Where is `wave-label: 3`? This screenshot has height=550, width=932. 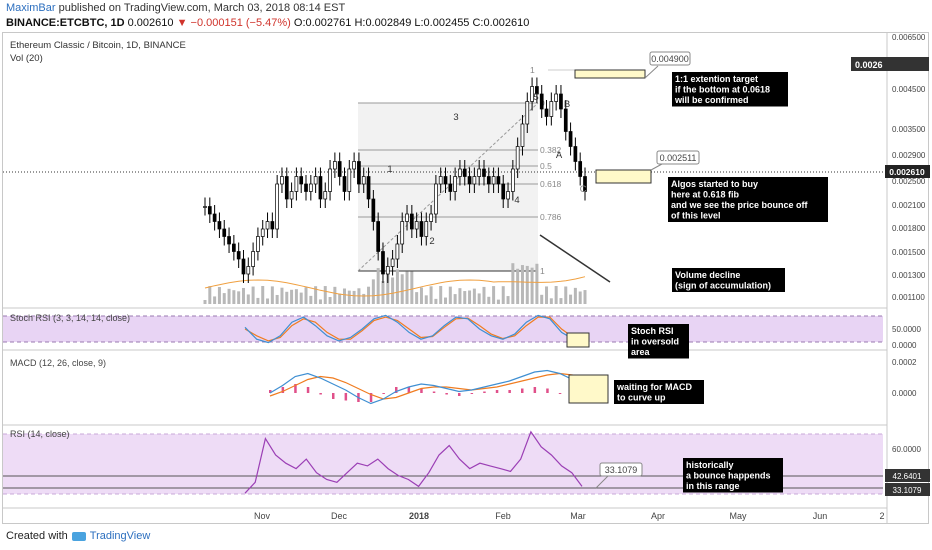 wave-label: 3 is located at coordinates (455, 117).